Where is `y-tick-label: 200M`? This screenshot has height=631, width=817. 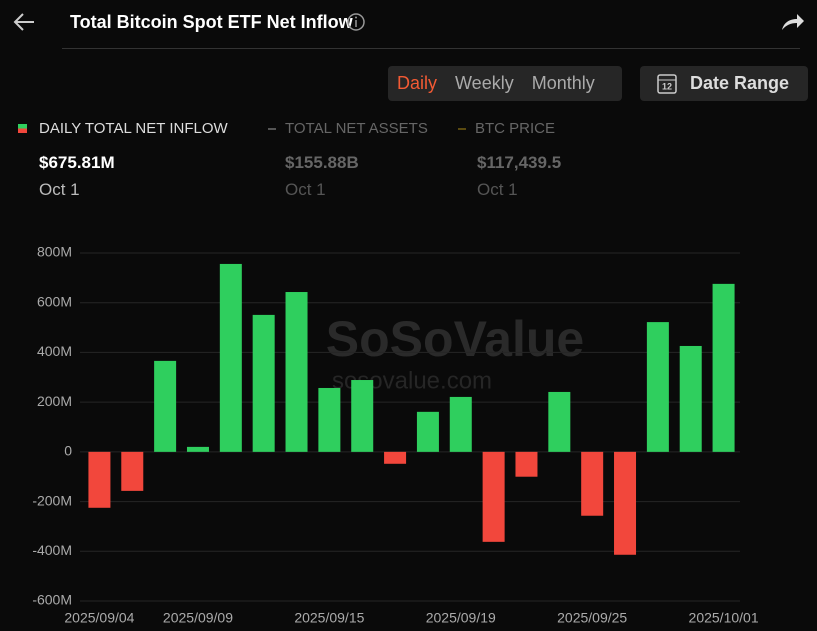
y-tick-label: 200M is located at coordinates (54, 401).